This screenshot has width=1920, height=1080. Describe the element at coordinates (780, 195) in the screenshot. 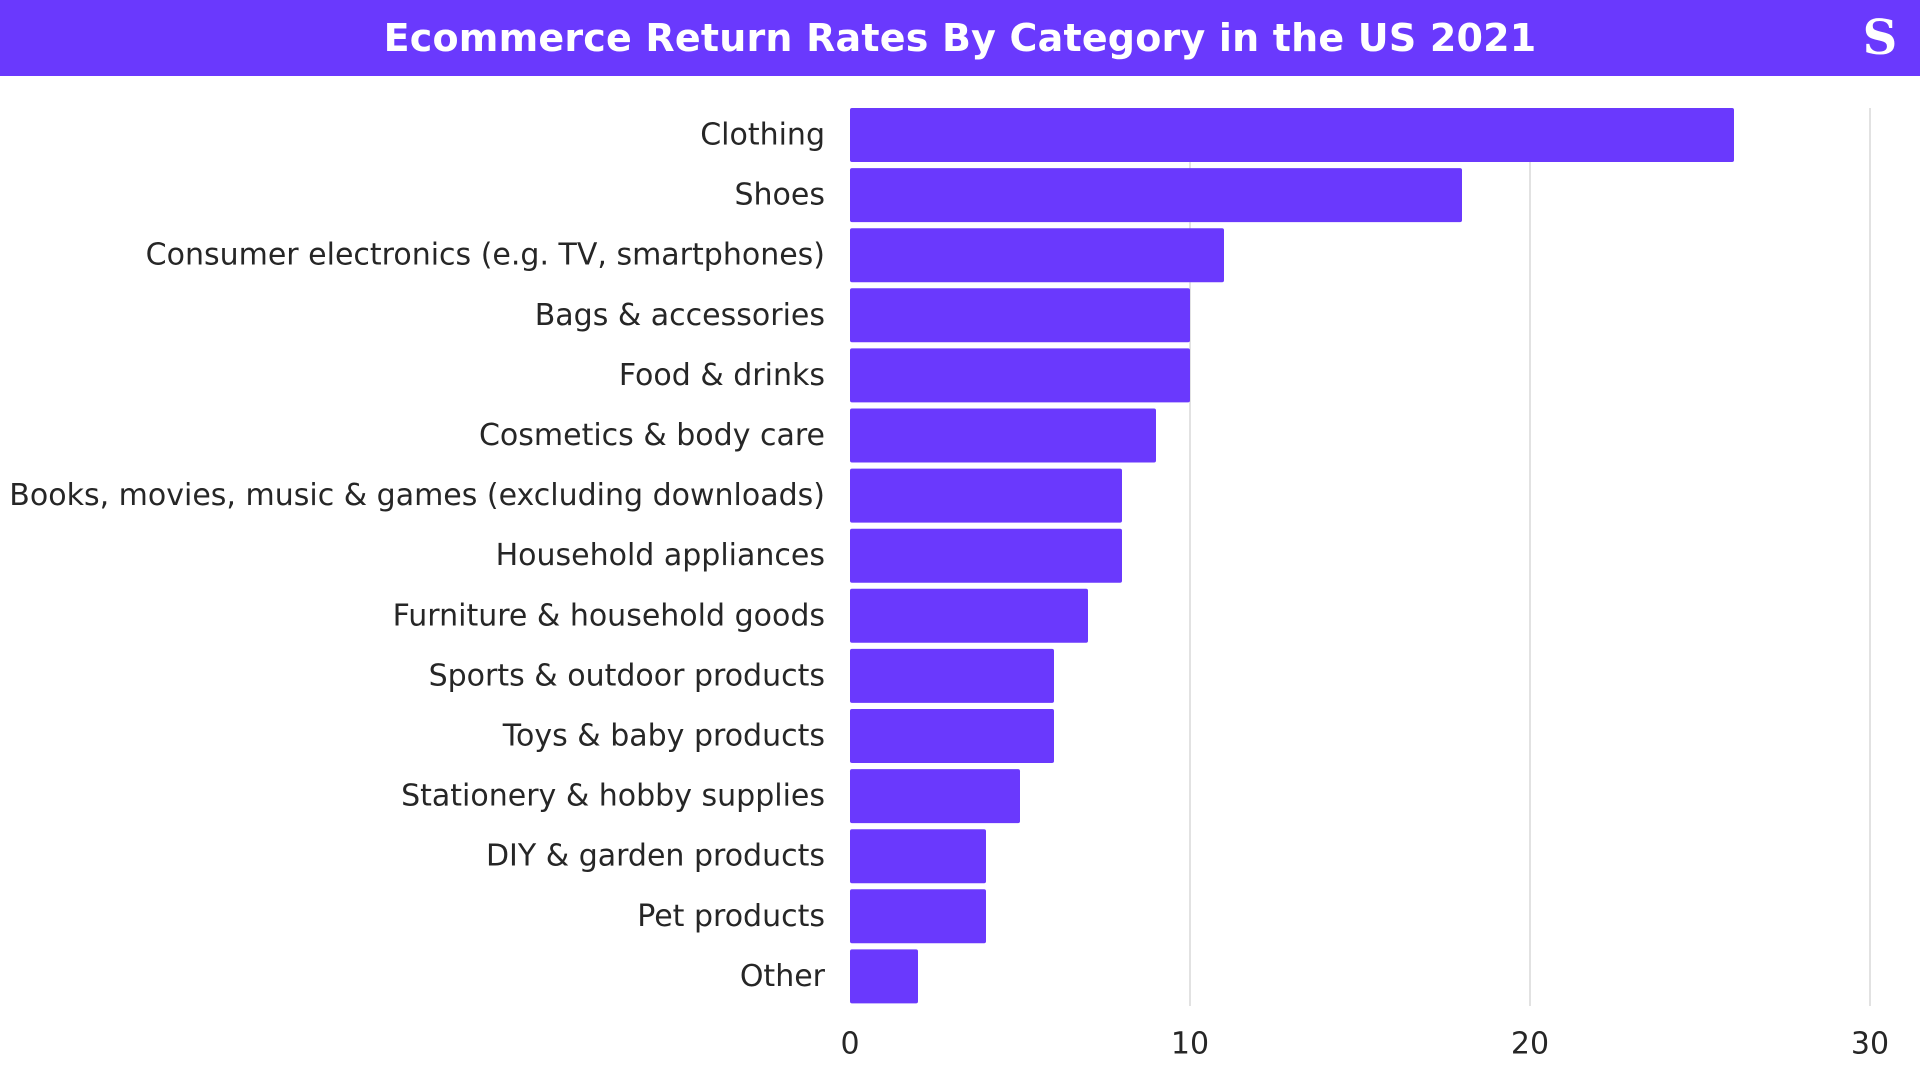

I see `category-label-1: Shoes` at that location.